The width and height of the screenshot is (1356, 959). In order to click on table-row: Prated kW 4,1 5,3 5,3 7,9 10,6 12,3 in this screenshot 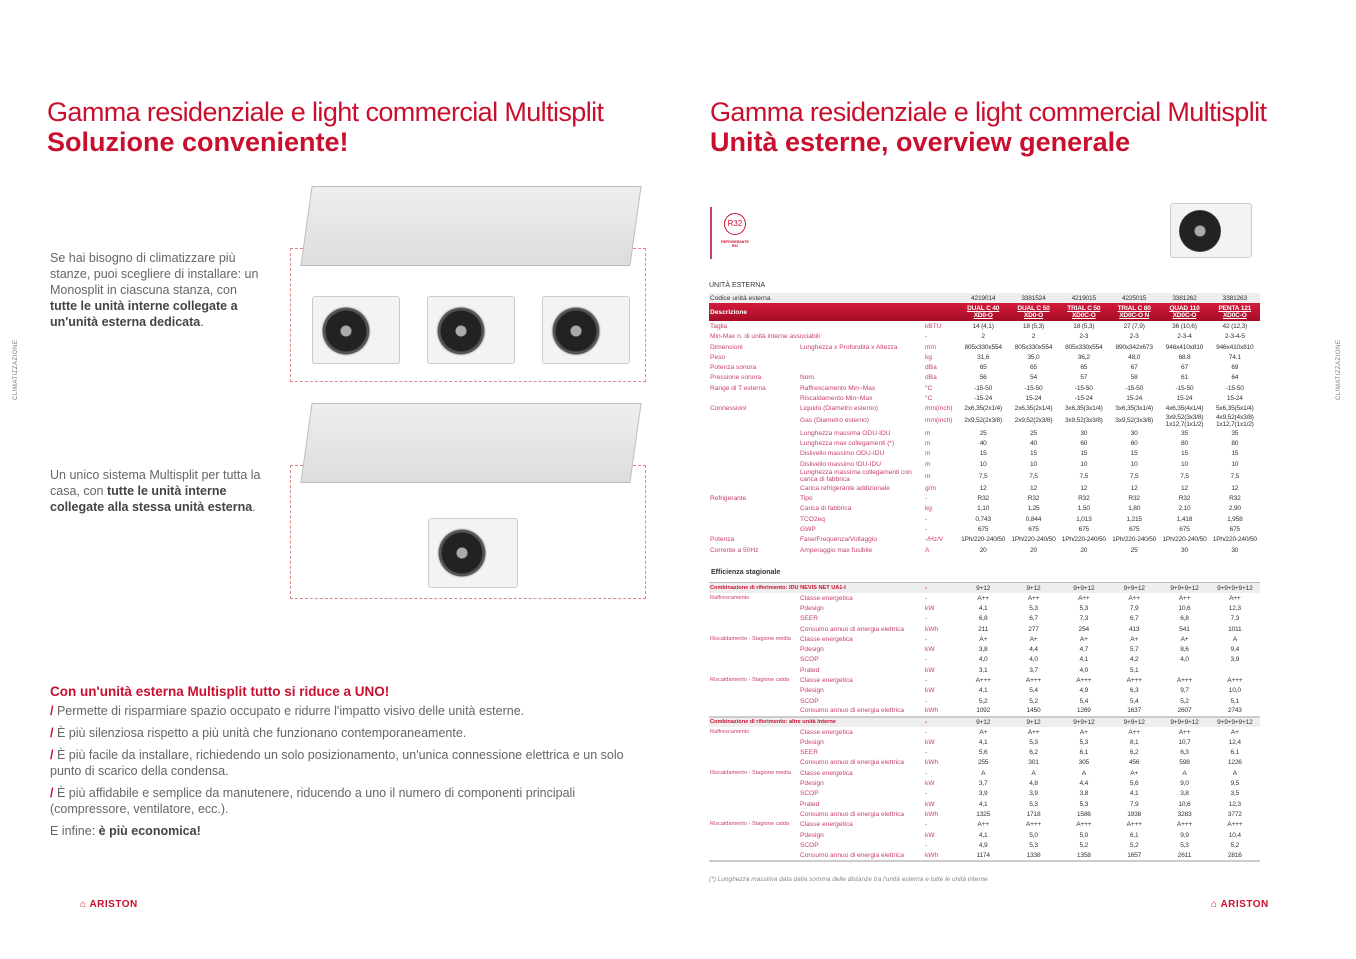, I will do `click(984, 804)`.